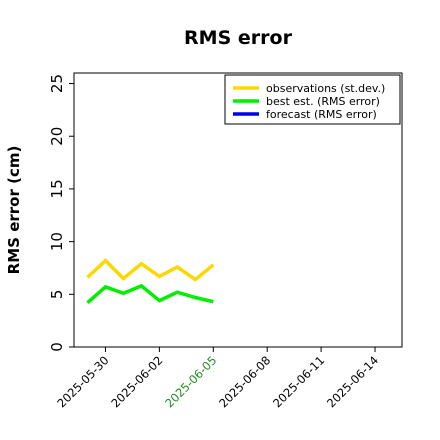 The height and width of the screenshot is (440, 440). Describe the element at coordinates (57, 347) in the screenshot. I see `y-tick-label: 0` at that location.